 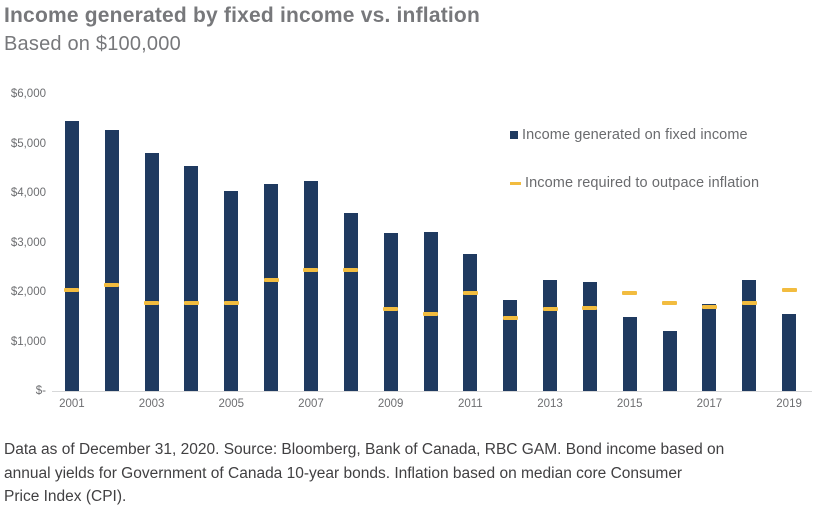 I want to click on inflation-dash-2009, so click(x=391, y=309).